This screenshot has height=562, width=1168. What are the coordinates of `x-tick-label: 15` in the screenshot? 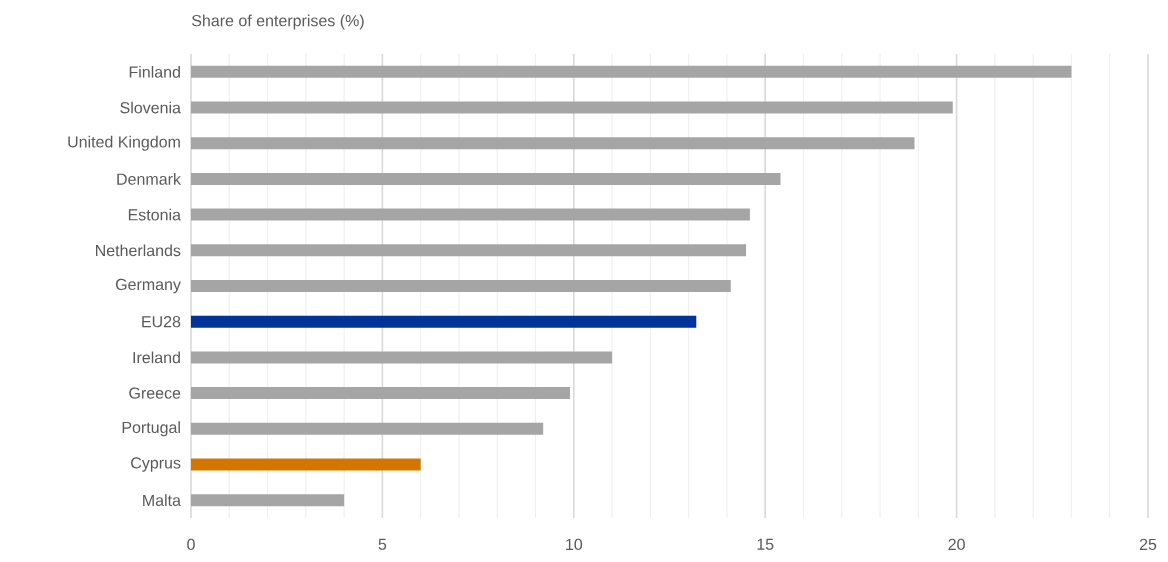 It's located at (765, 544).